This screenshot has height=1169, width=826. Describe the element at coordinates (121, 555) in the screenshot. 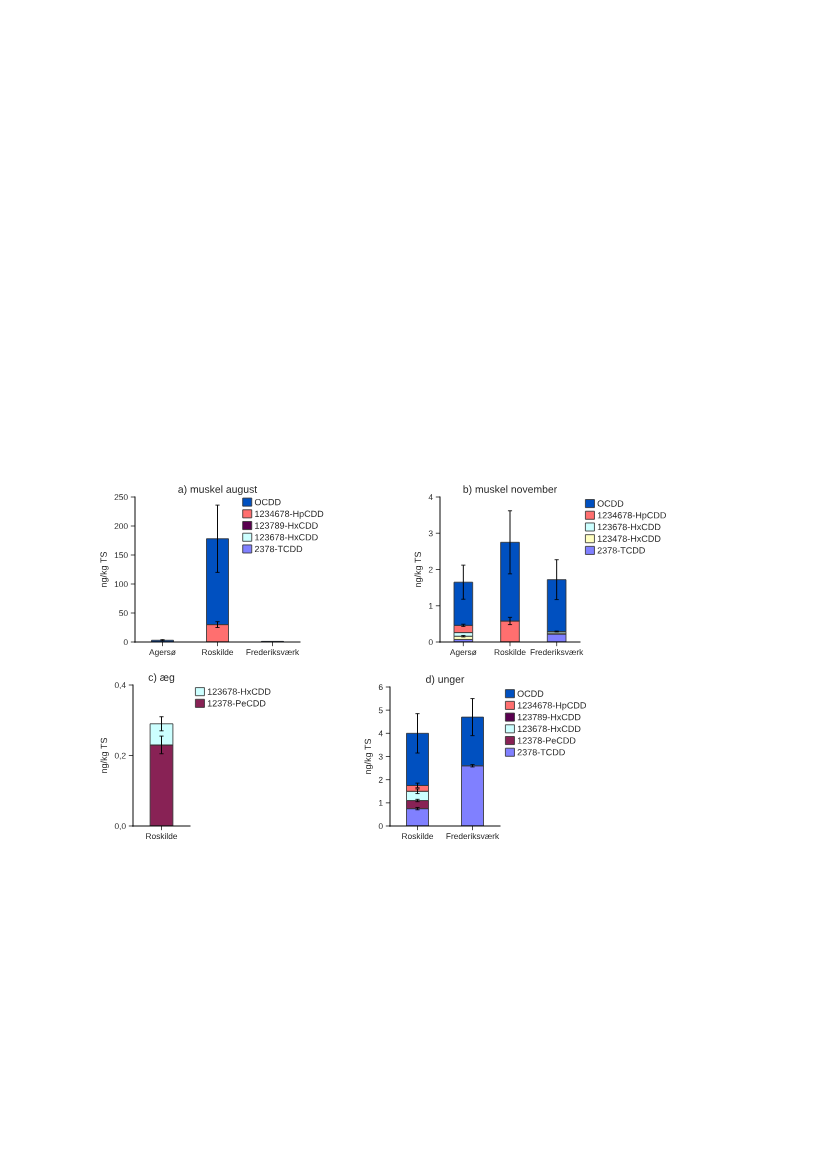

I see `y-tick-label: 150` at that location.